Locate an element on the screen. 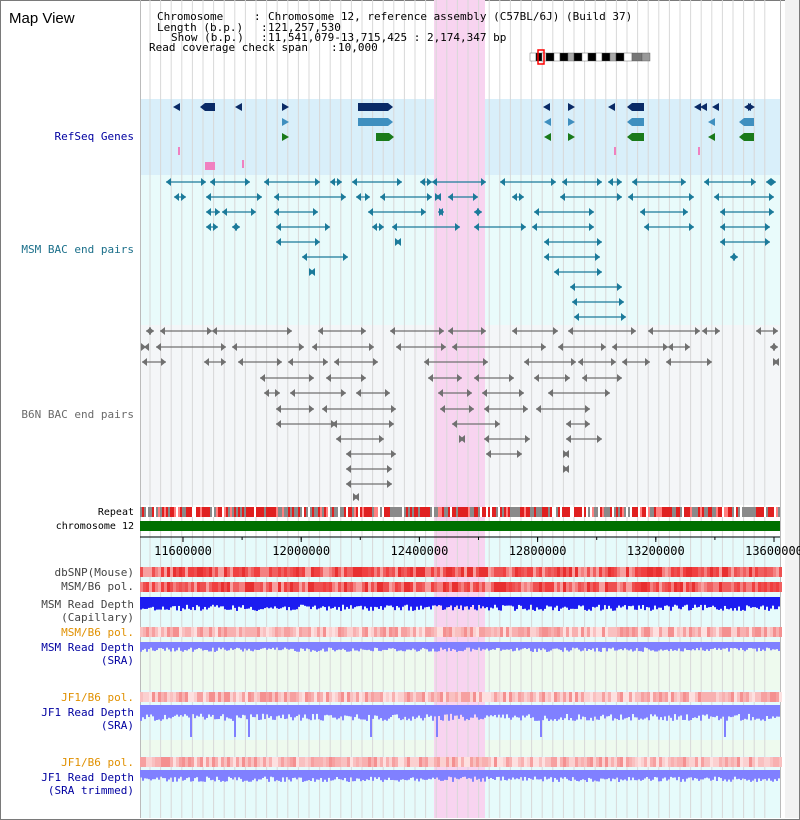  track-label-msm-b6-pol-2: MSM/B6 pol. is located at coordinates (97, 632).